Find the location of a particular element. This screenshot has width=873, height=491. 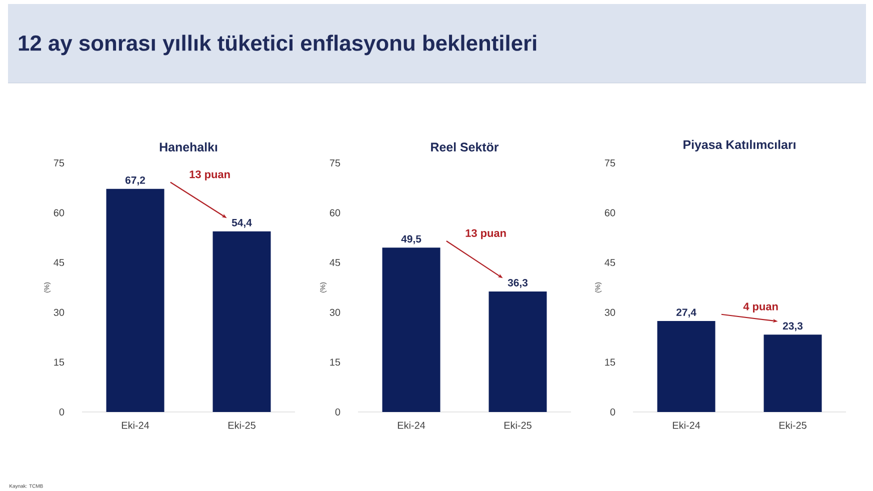

data-label: 67,2 is located at coordinates (135, 181).